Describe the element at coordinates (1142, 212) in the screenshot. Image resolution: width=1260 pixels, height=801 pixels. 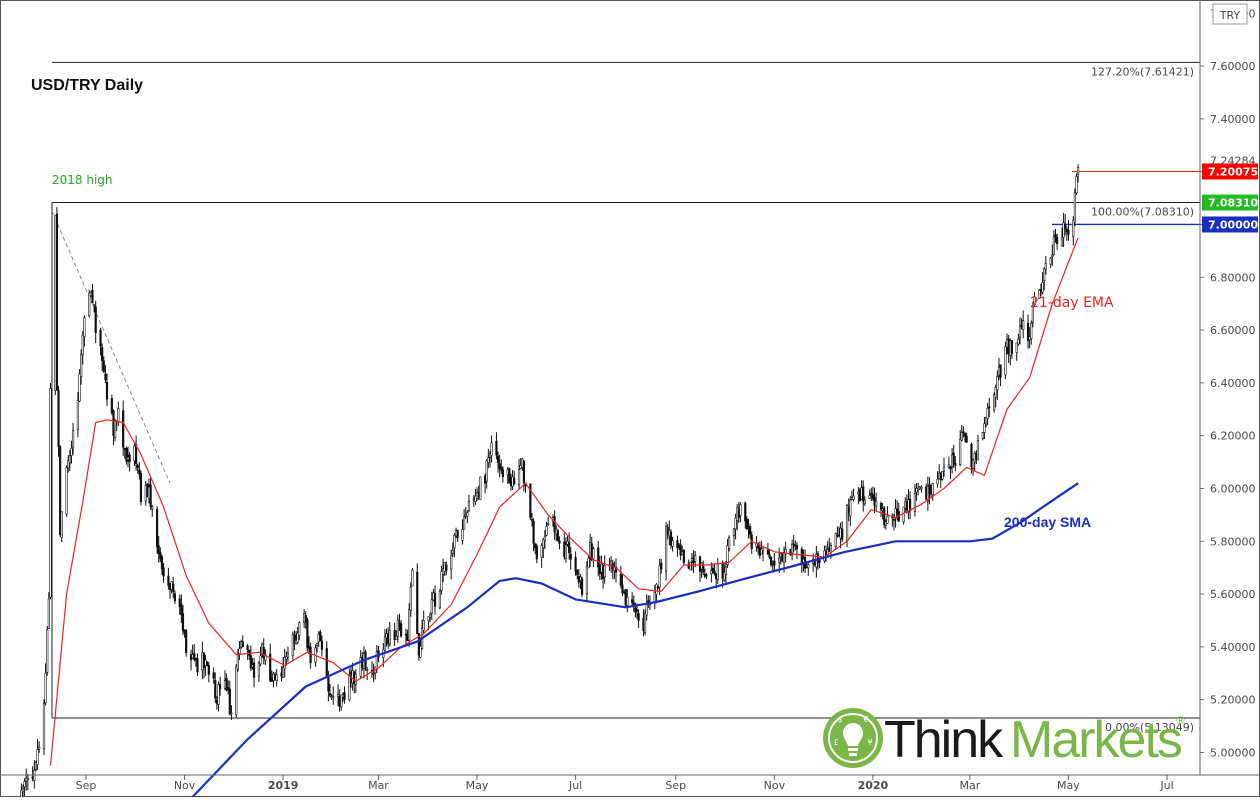
I see `fib-level-label: 100.00%(7.08310)` at that location.